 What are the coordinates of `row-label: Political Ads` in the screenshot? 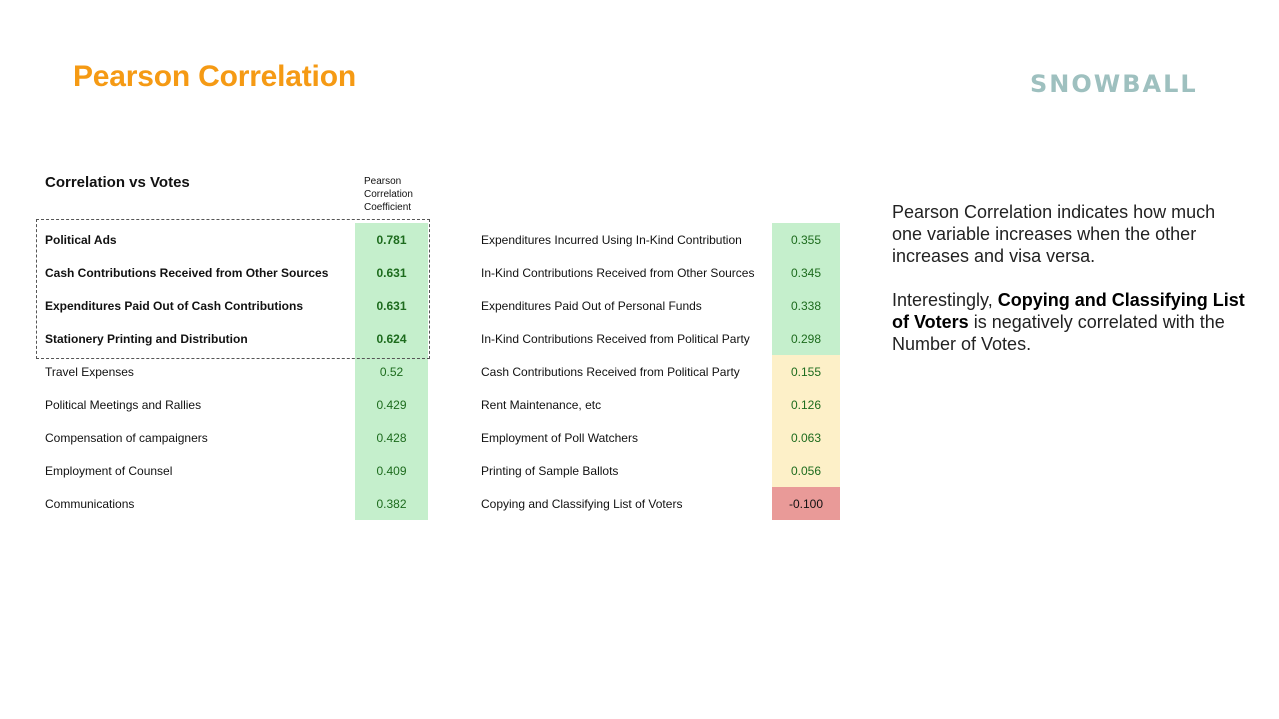 It's located at (81, 239).